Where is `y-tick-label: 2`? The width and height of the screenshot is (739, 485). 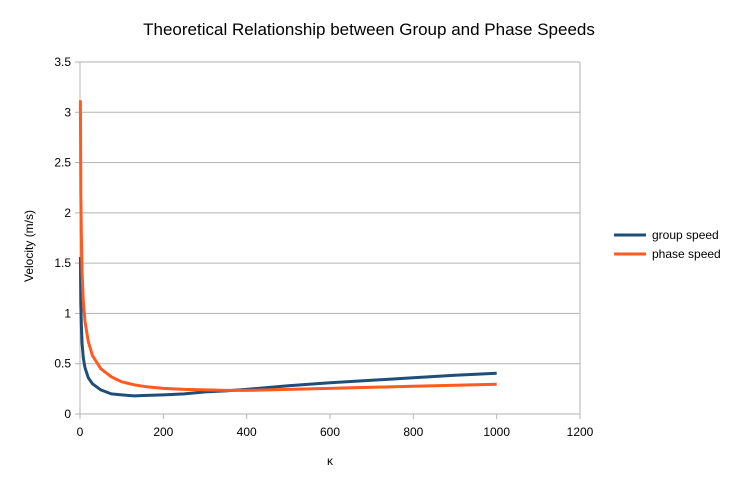
y-tick-label: 2 is located at coordinates (67, 213).